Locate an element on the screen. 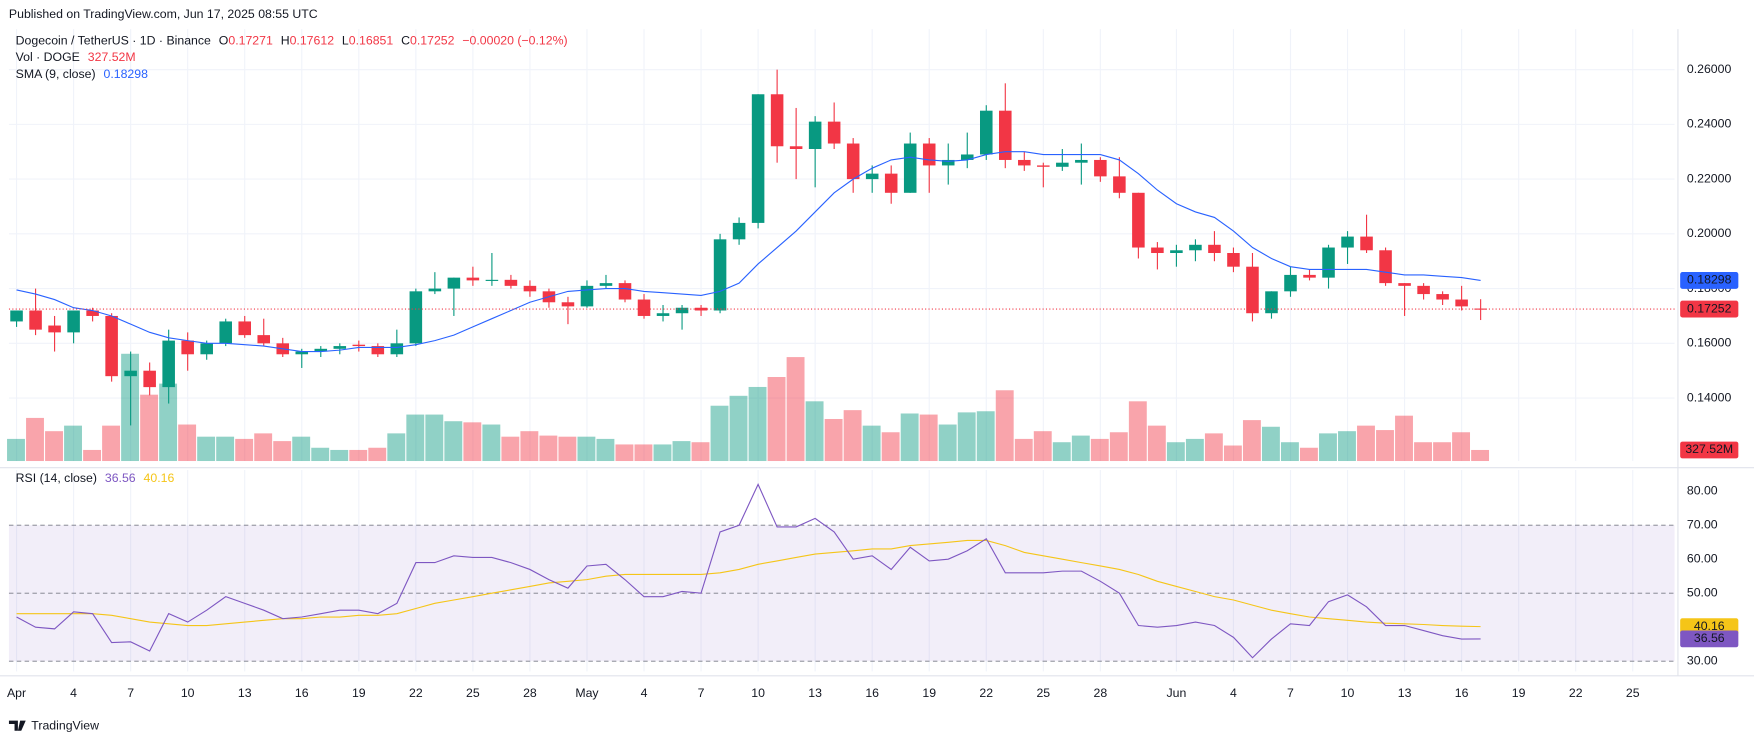  x-tick-label: 4 is located at coordinates (644, 693).